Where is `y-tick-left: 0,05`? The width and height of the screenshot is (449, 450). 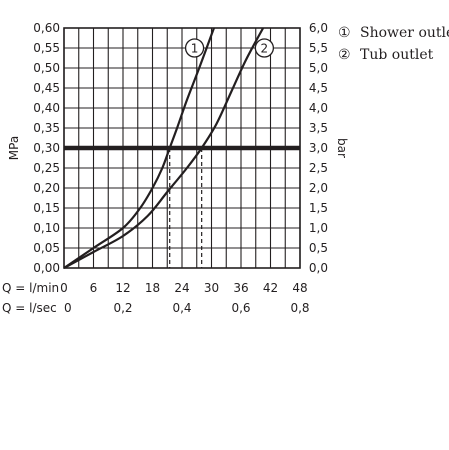 y-tick-left: 0,05 is located at coordinates (46, 248).